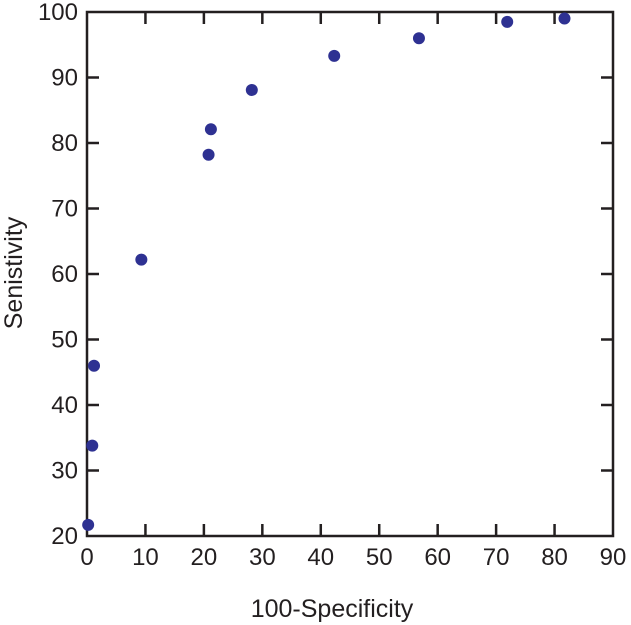  I want to click on x-tick-label: 80, so click(554, 557).